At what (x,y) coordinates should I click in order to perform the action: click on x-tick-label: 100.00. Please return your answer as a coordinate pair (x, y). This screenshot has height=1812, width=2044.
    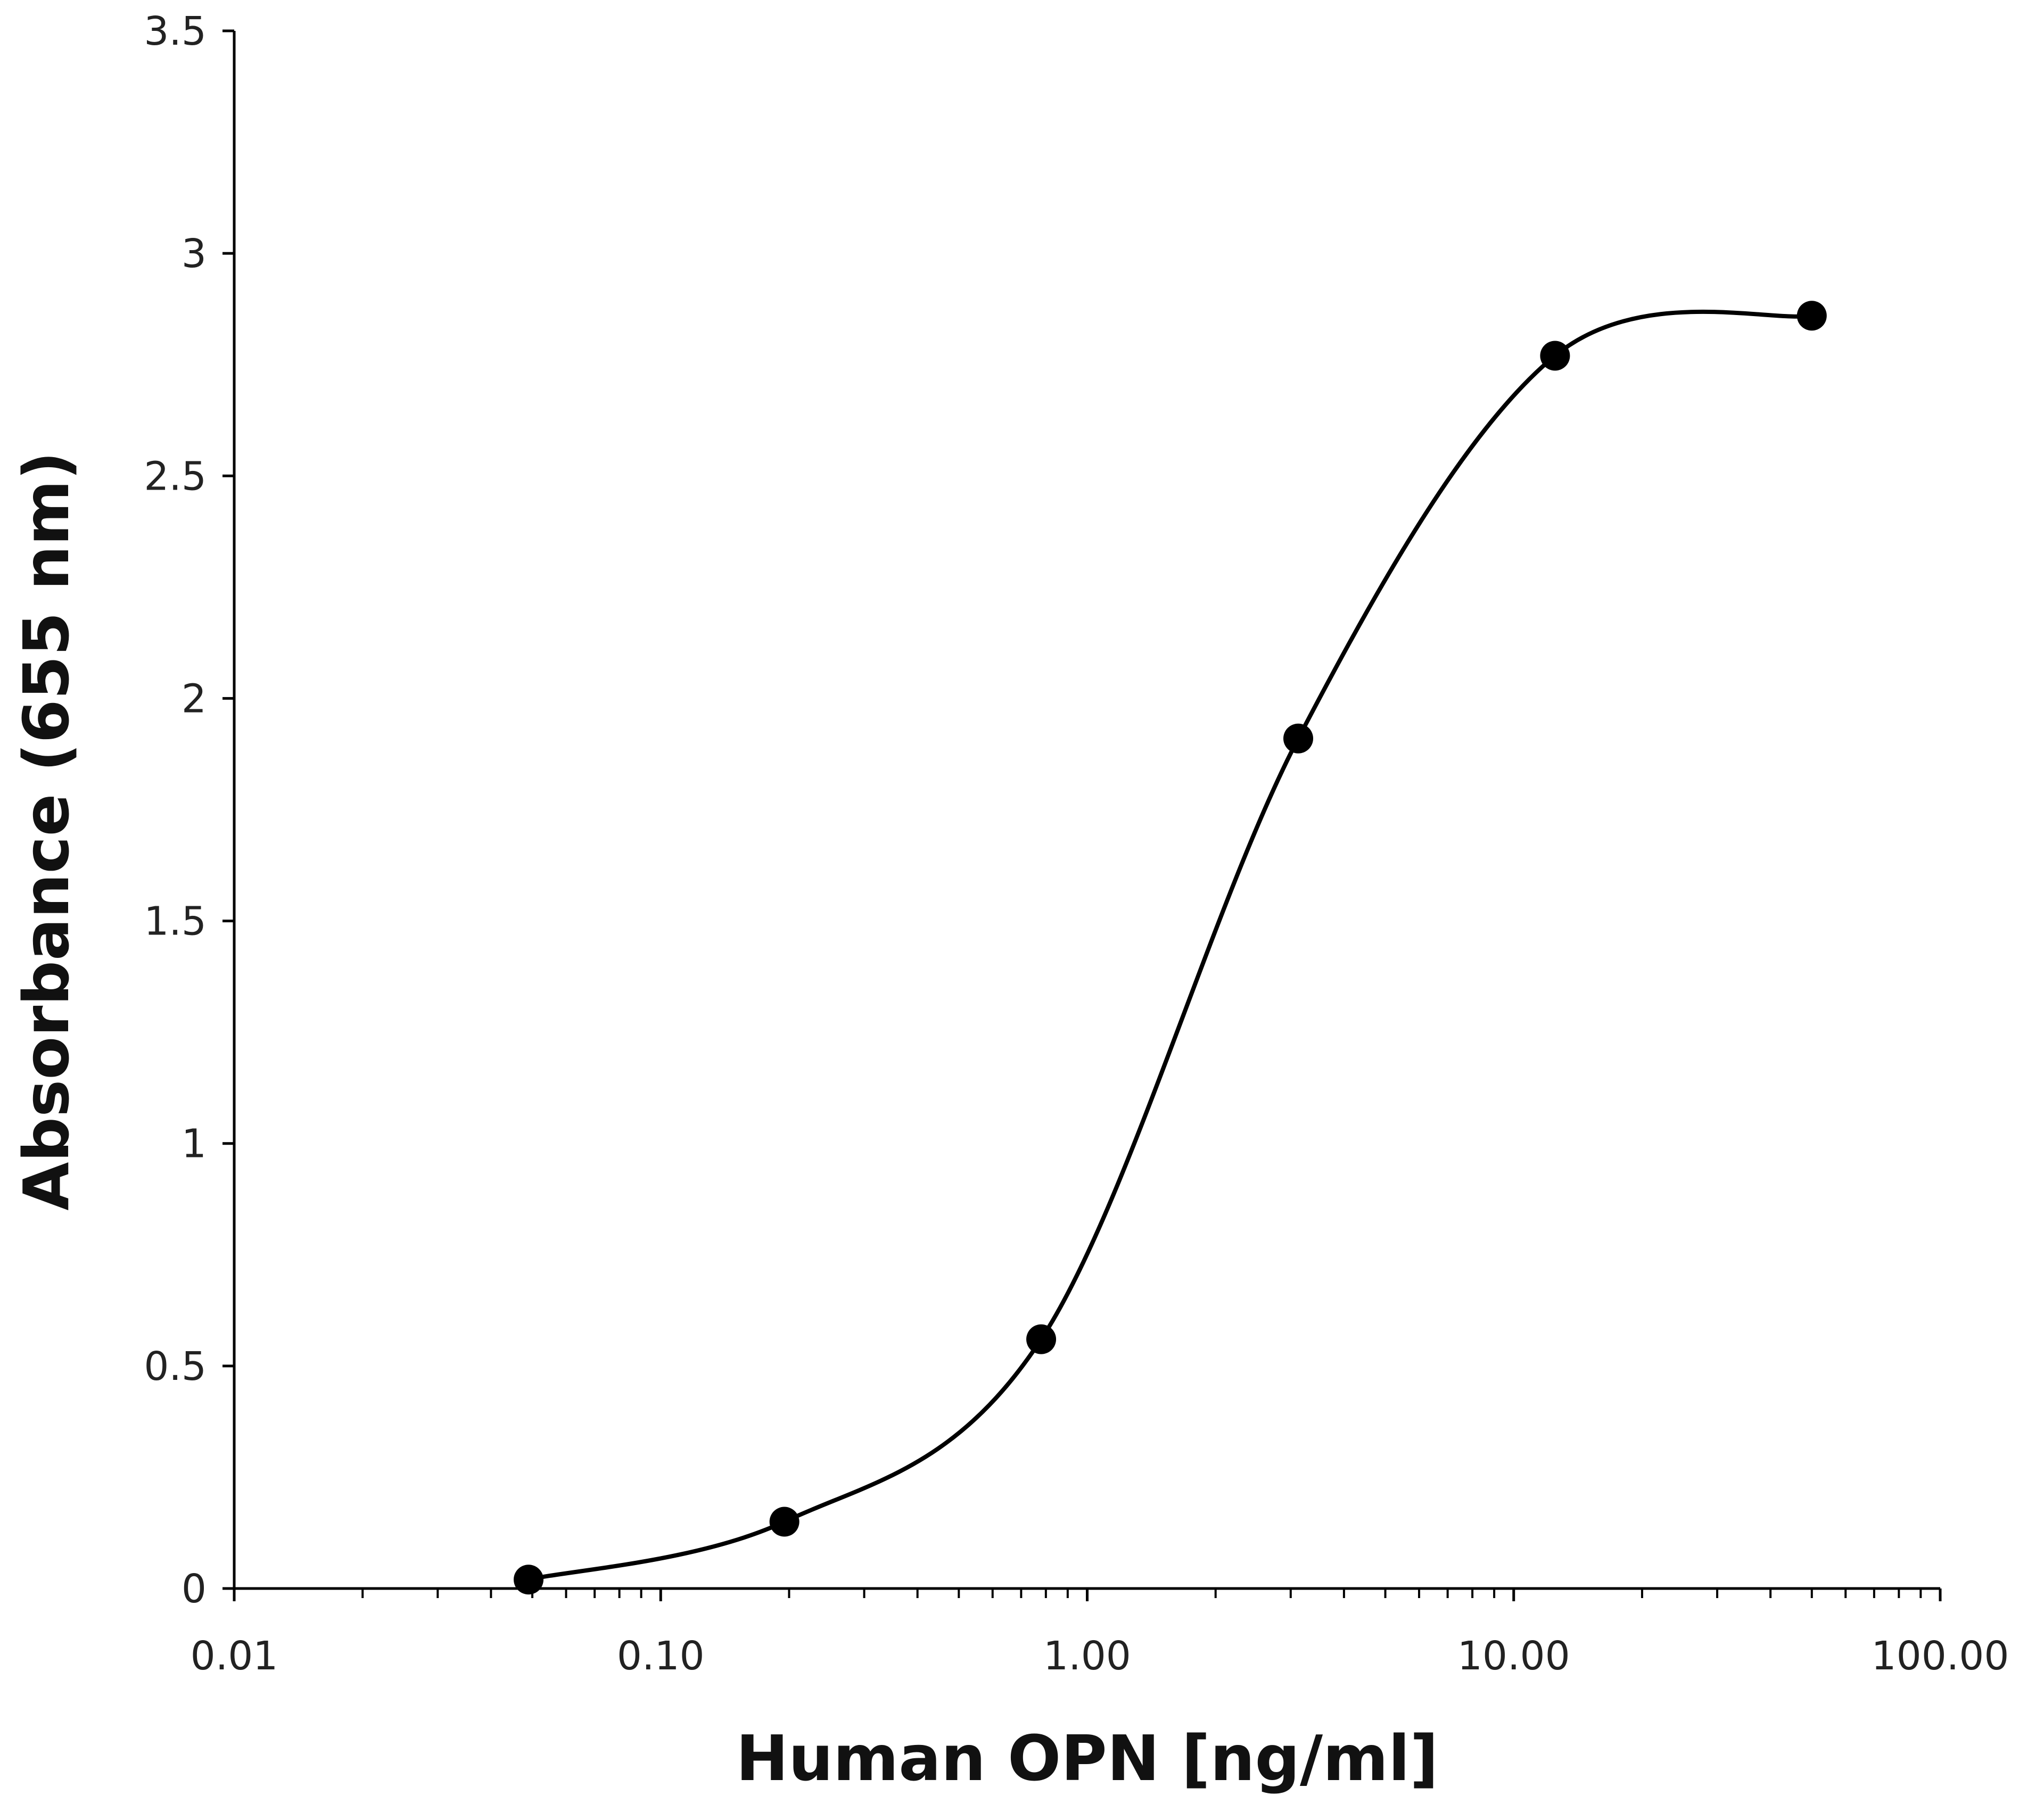
    Looking at the image, I should click on (1940, 1656).